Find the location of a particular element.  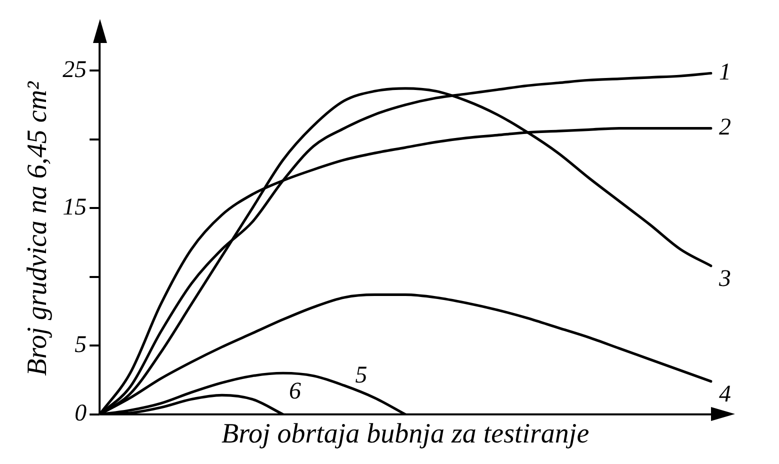

y-axis-title: Broj grudvica na 6,45 cm² is located at coordinates (38, 228).